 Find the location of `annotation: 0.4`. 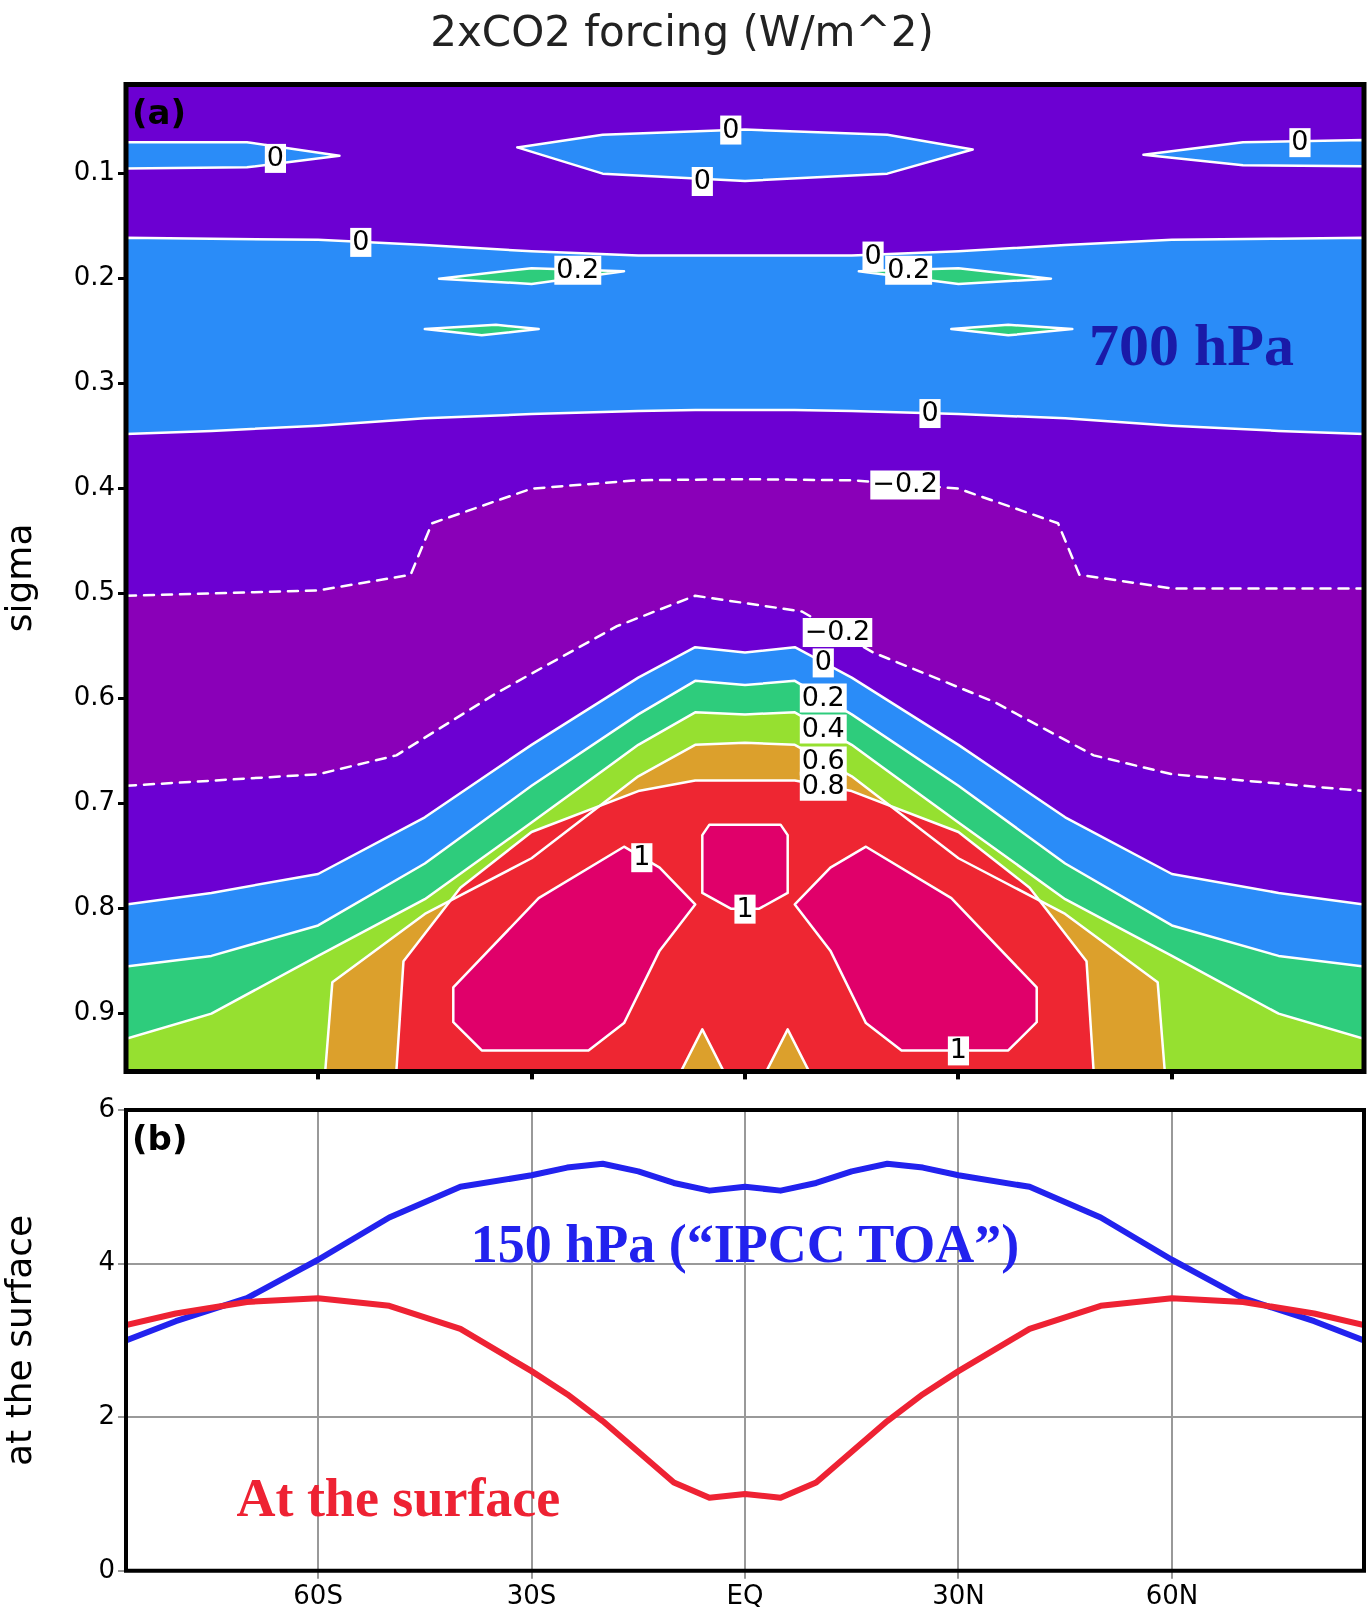

annotation: 0.4 is located at coordinates (823, 727).